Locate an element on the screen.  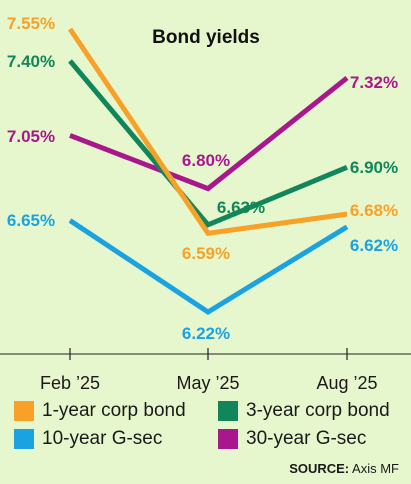
legend-label-1yr-corp: 1-year corp bond is located at coordinates (114, 410).